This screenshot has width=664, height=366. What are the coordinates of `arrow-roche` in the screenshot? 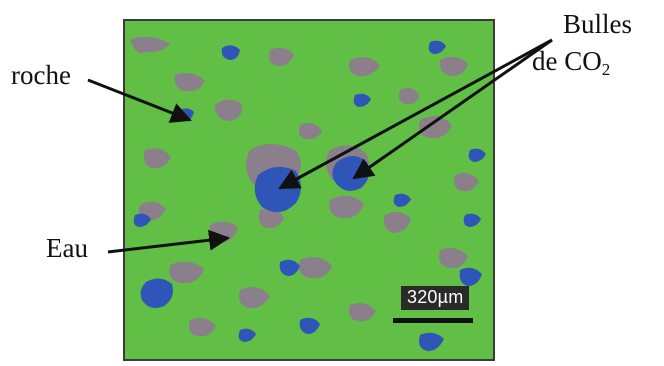 It's located at (139, 100).